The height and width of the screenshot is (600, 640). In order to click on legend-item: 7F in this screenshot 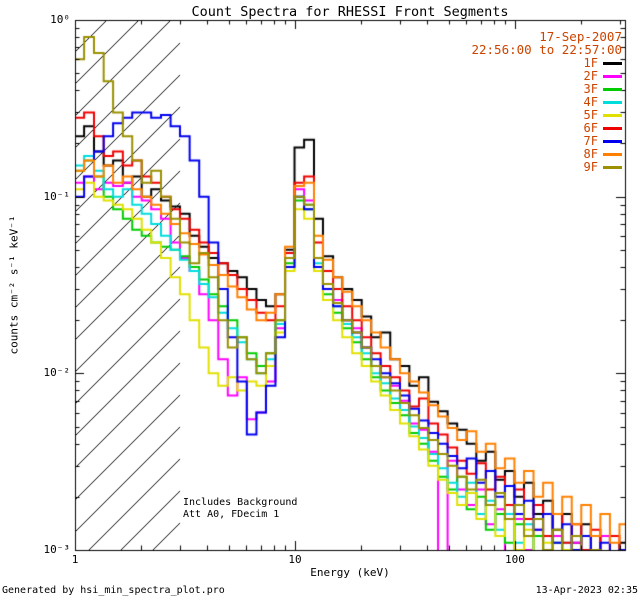, I will do `click(603, 141)`.